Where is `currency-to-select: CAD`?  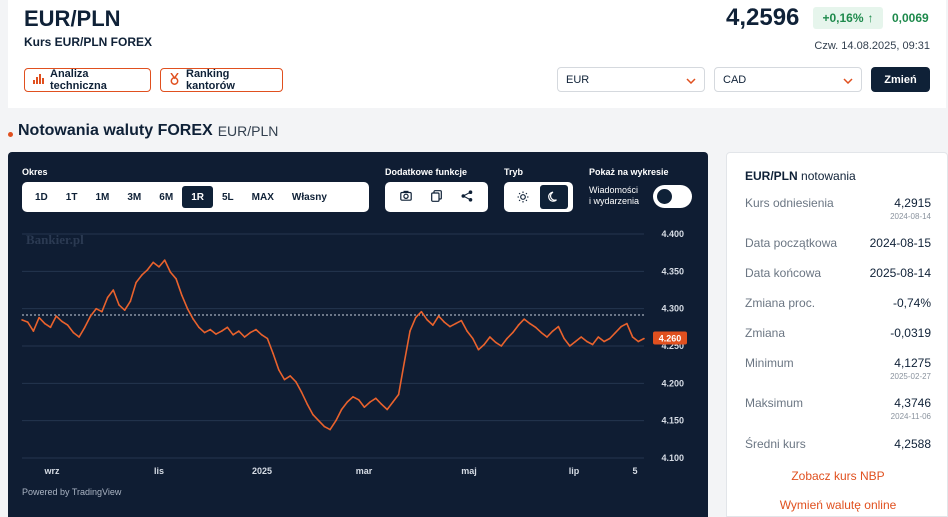
currency-to-select: CAD is located at coordinates (788, 79).